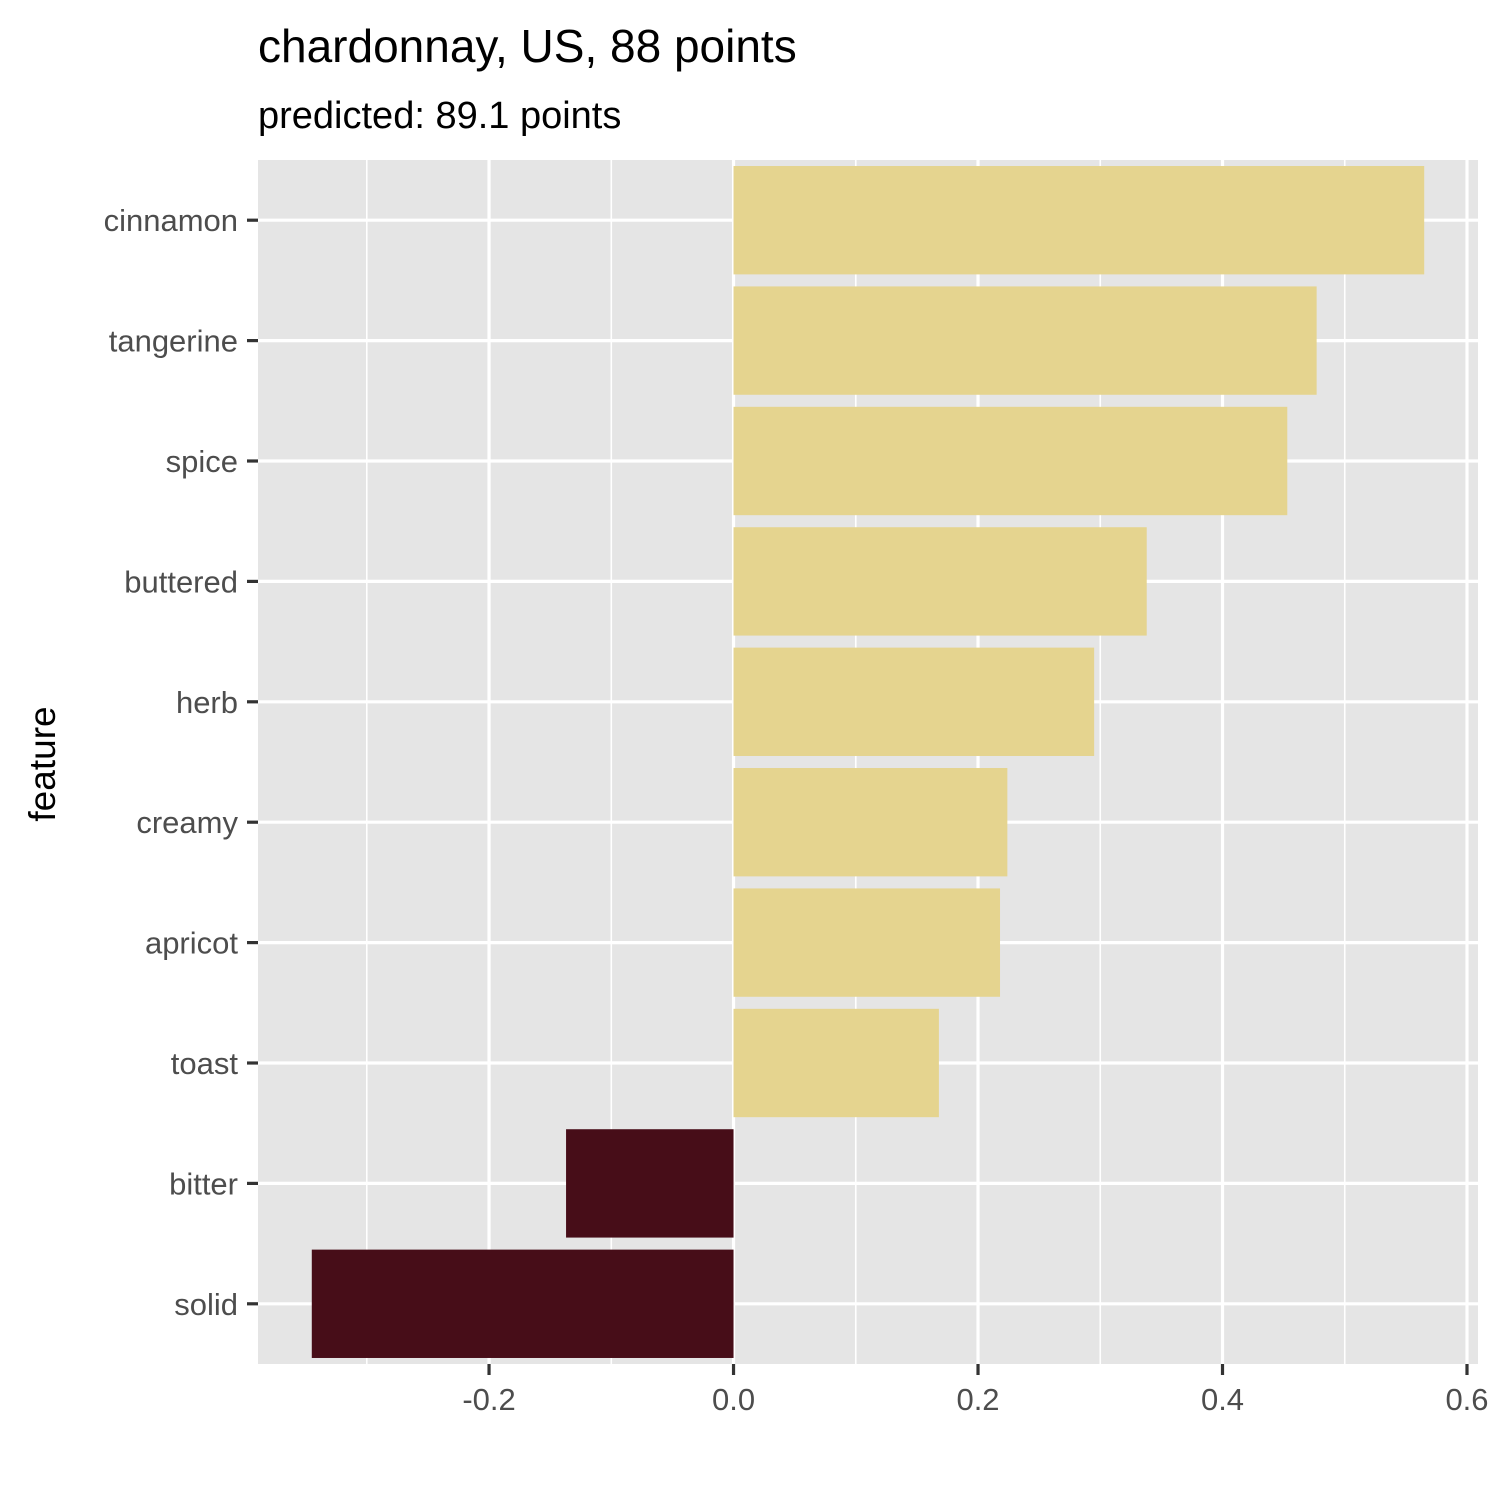 Image resolution: width=1500 pixels, height=1500 pixels. I want to click on y-tick-label: cinnamon, so click(171, 220).